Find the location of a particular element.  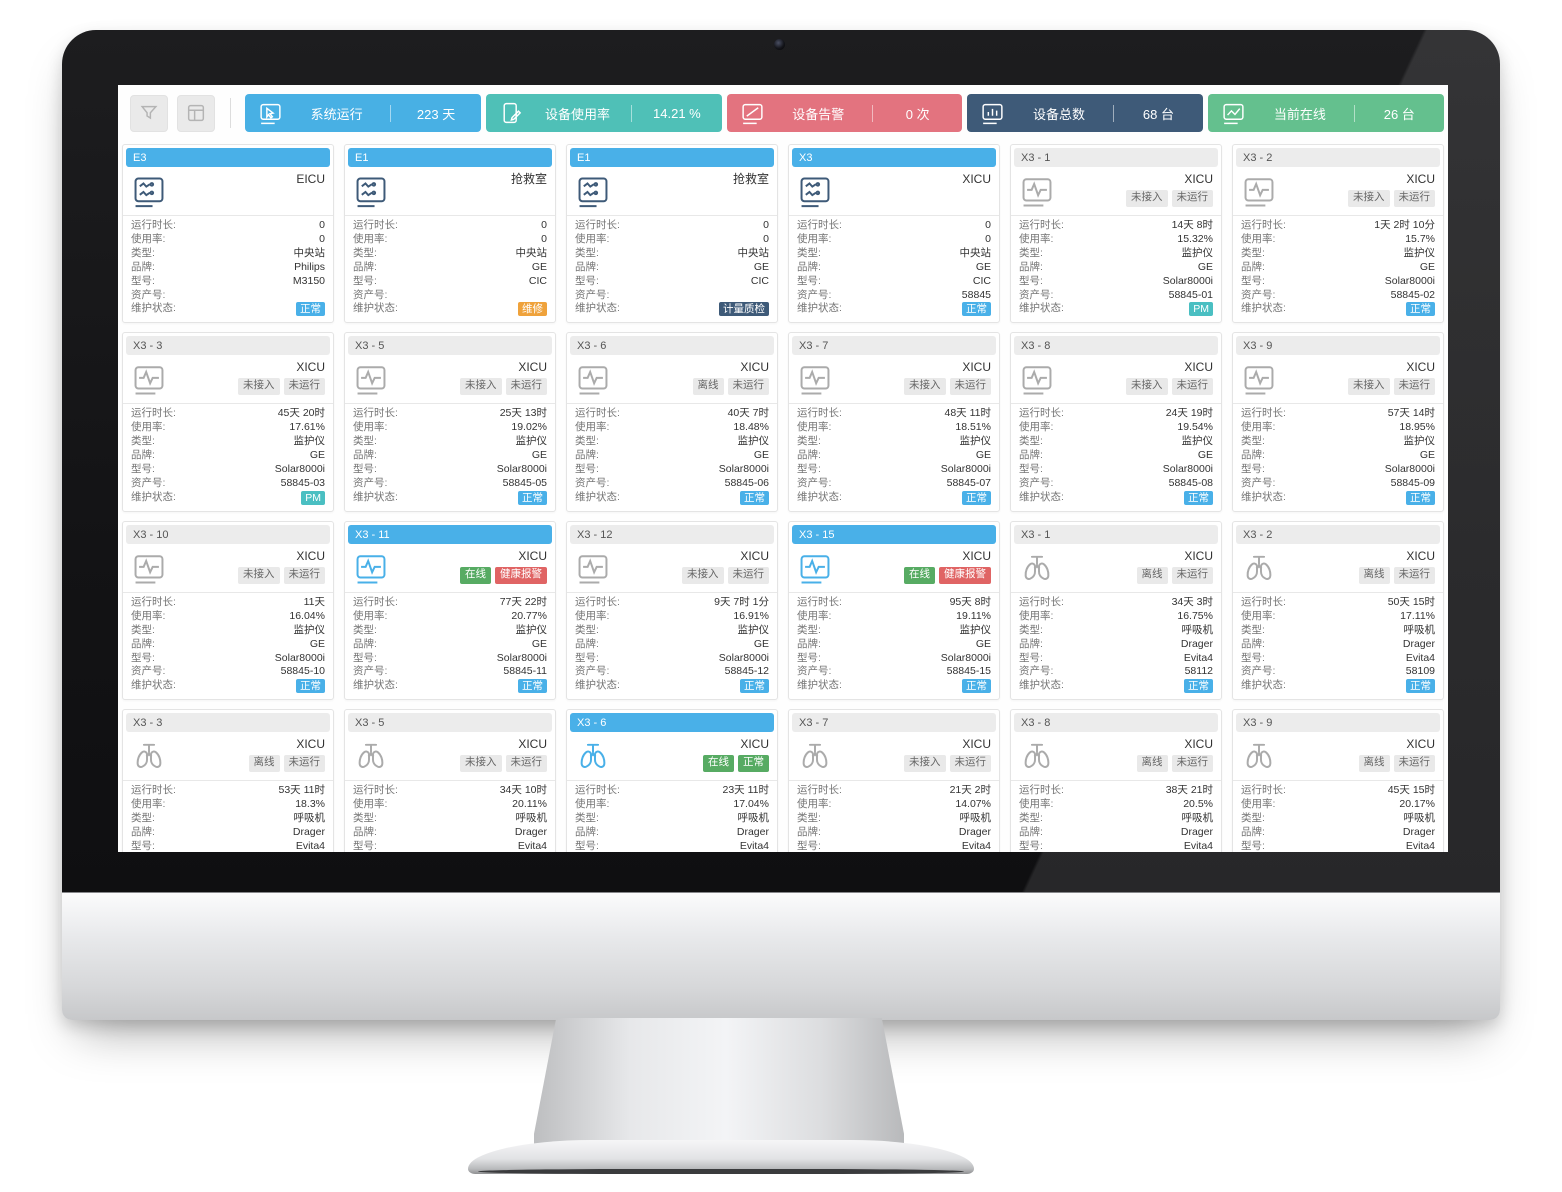

stat-device-alarms: 设备告警 0 次 is located at coordinates (844, 113).